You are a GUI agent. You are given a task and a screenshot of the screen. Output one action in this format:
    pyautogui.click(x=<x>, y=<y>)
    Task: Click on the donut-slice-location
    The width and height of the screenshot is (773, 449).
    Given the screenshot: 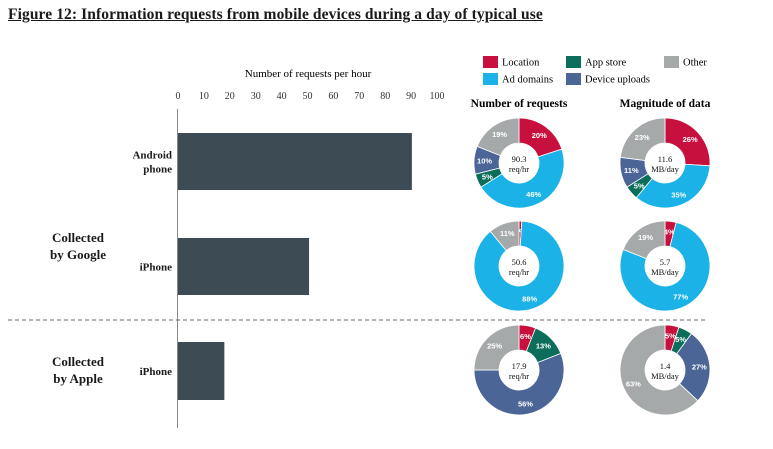 What is the action you would take?
    pyautogui.click(x=687, y=142)
    